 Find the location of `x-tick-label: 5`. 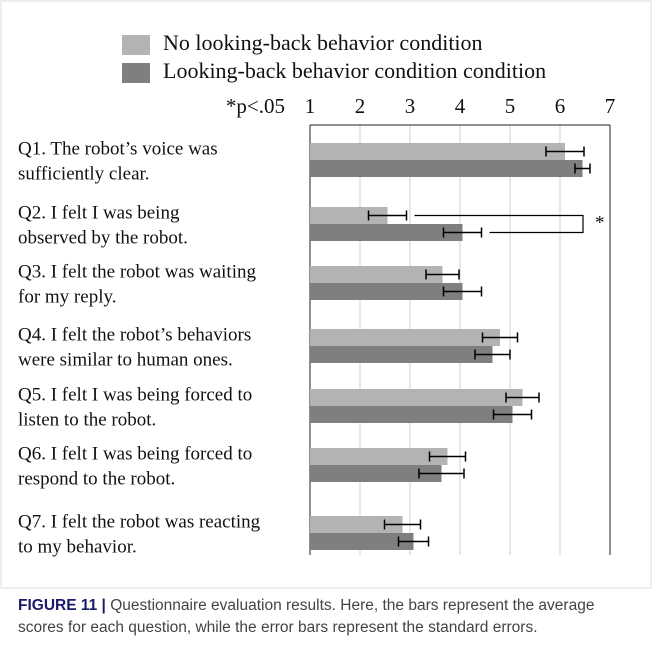

x-tick-label: 5 is located at coordinates (510, 106).